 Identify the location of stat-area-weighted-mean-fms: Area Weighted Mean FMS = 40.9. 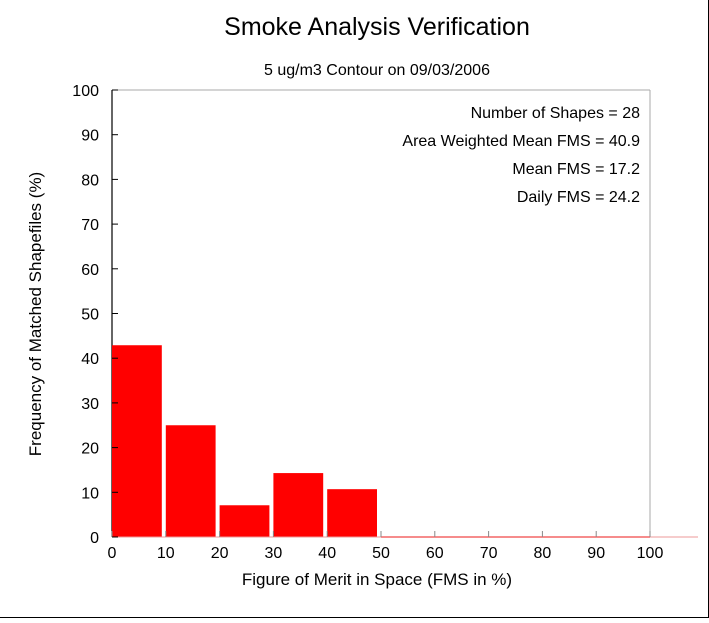
(521, 141).